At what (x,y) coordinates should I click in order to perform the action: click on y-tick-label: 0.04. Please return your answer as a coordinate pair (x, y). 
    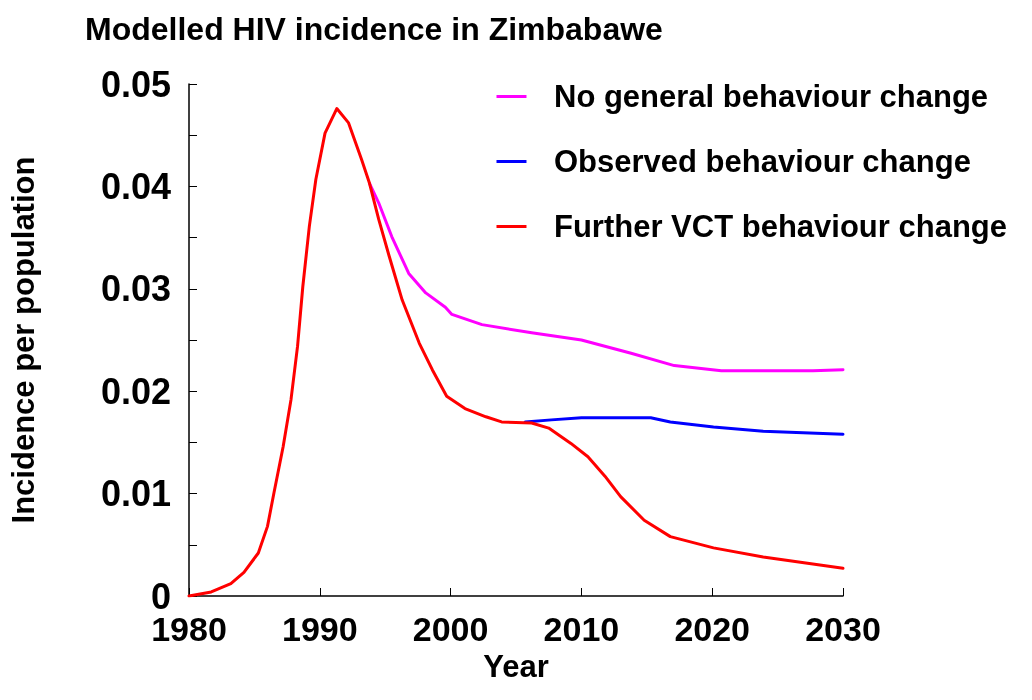
    Looking at the image, I should click on (135, 186).